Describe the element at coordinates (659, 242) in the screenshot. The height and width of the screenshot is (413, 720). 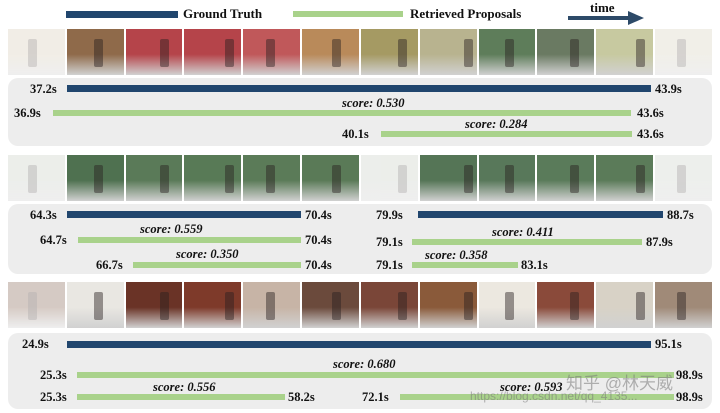
I see `proposal-end-label: 87.9s` at that location.